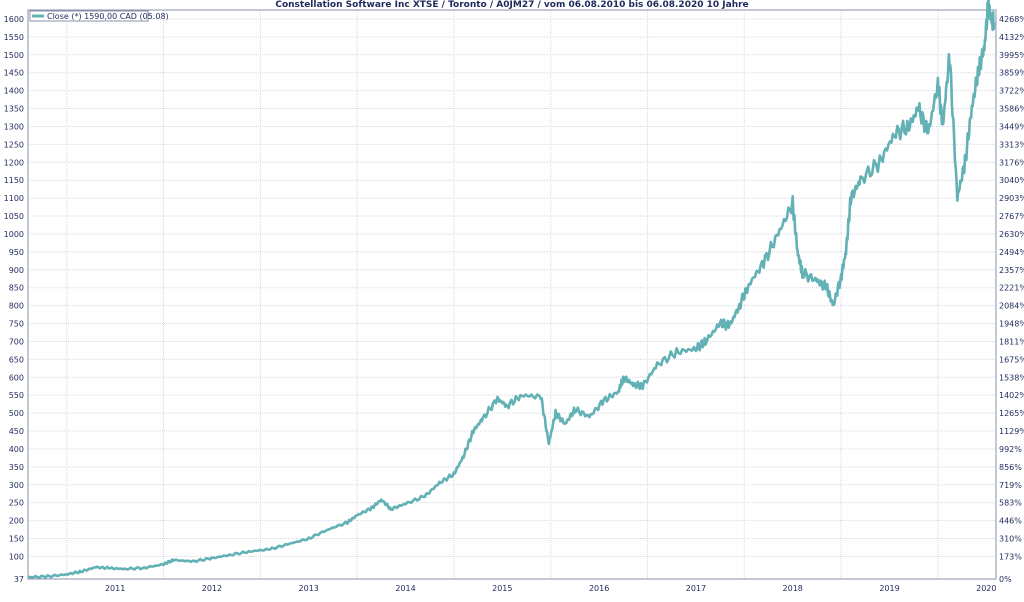  Describe the element at coordinates (1011, 180) in the screenshot. I see `y-tick-label-right: 3040%` at that location.